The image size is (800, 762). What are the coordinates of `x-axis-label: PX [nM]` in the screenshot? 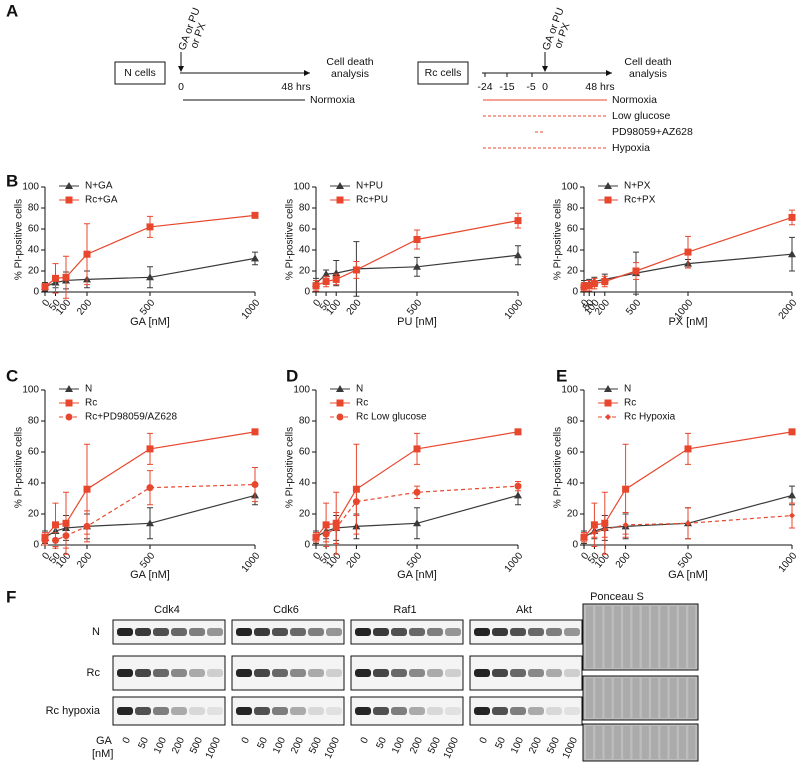 It's located at (687, 322).